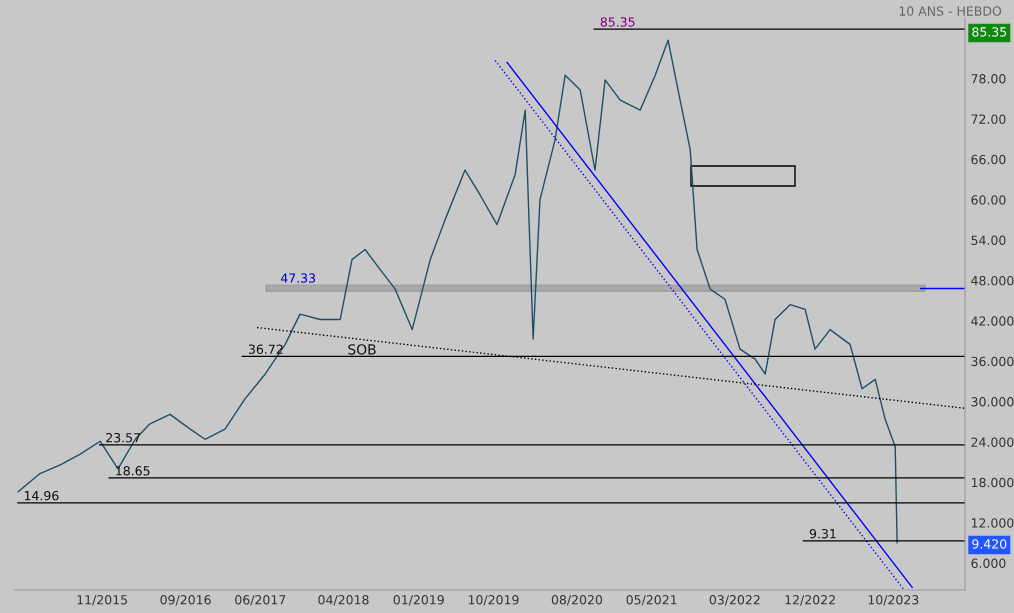 This screenshot has height=613, width=1014. Describe the element at coordinates (989, 32) in the screenshot. I see `text: 85.35` at that location.